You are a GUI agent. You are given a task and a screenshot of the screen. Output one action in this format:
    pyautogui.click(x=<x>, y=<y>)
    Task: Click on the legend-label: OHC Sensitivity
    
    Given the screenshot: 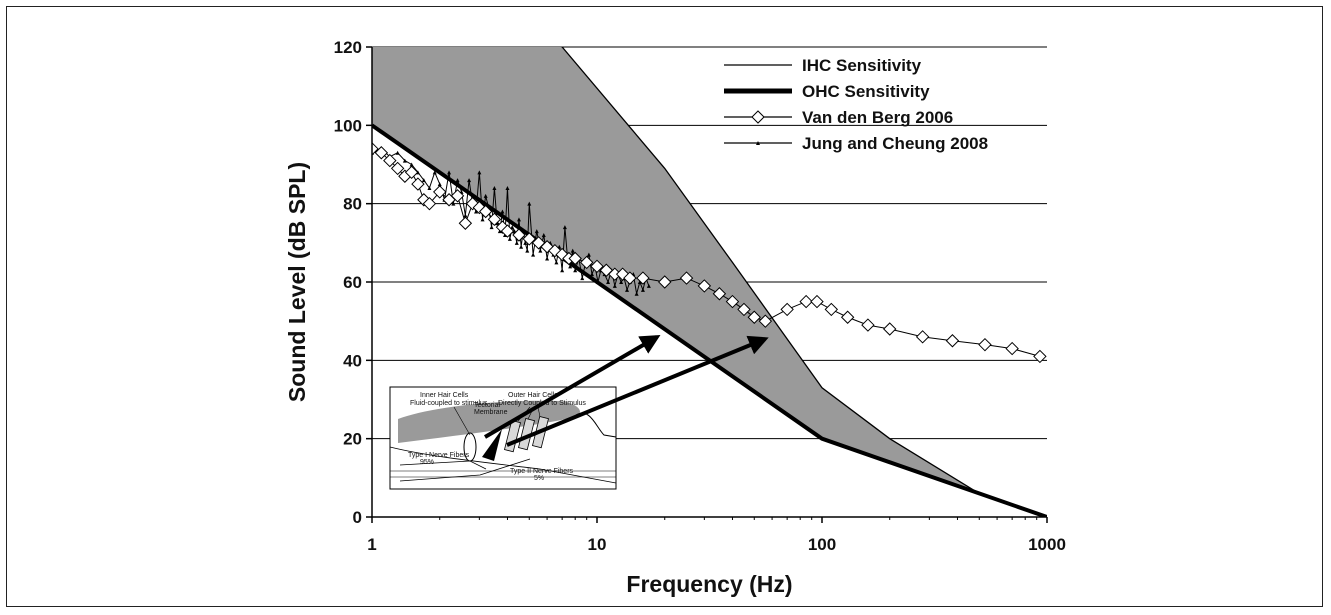 What is the action you would take?
    pyautogui.click(x=866, y=91)
    